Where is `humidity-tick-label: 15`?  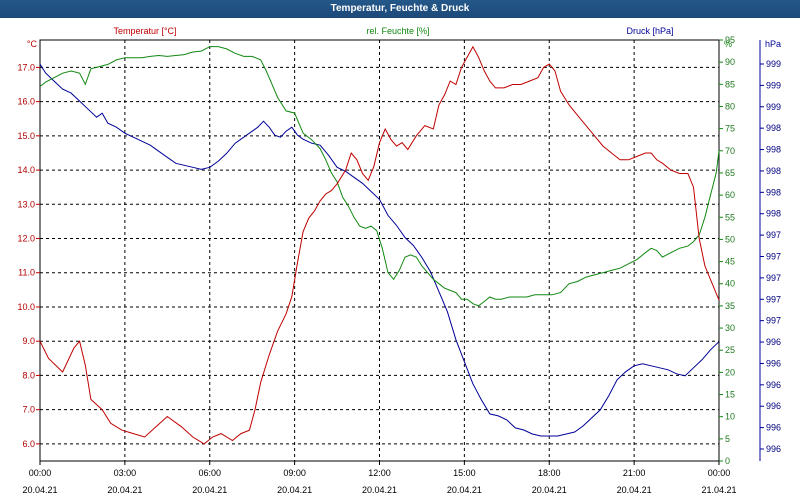
humidity-tick-label: 15 is located at coordinates (730, 395).